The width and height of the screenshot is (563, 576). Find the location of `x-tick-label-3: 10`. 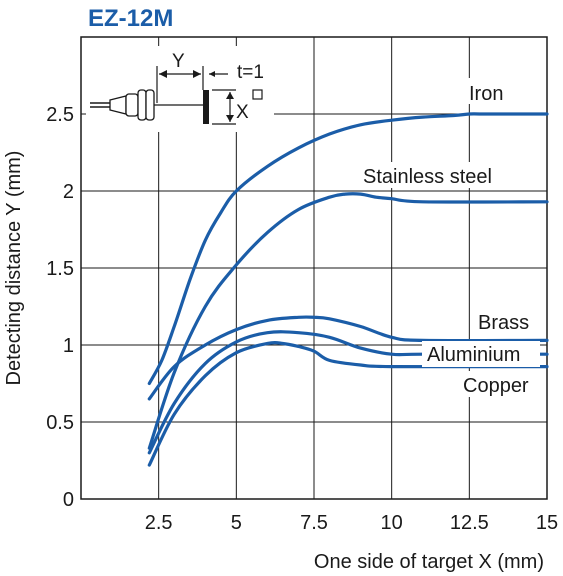

x-tick-label-3: 10 is located at coordinates (392, 523).